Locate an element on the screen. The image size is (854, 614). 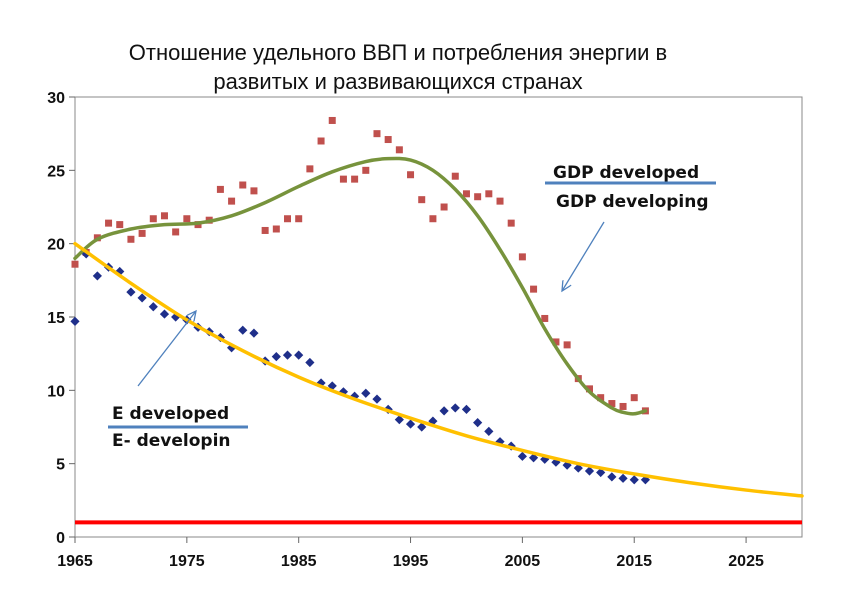
gdp-arrow is located at coordinates (583, 256).